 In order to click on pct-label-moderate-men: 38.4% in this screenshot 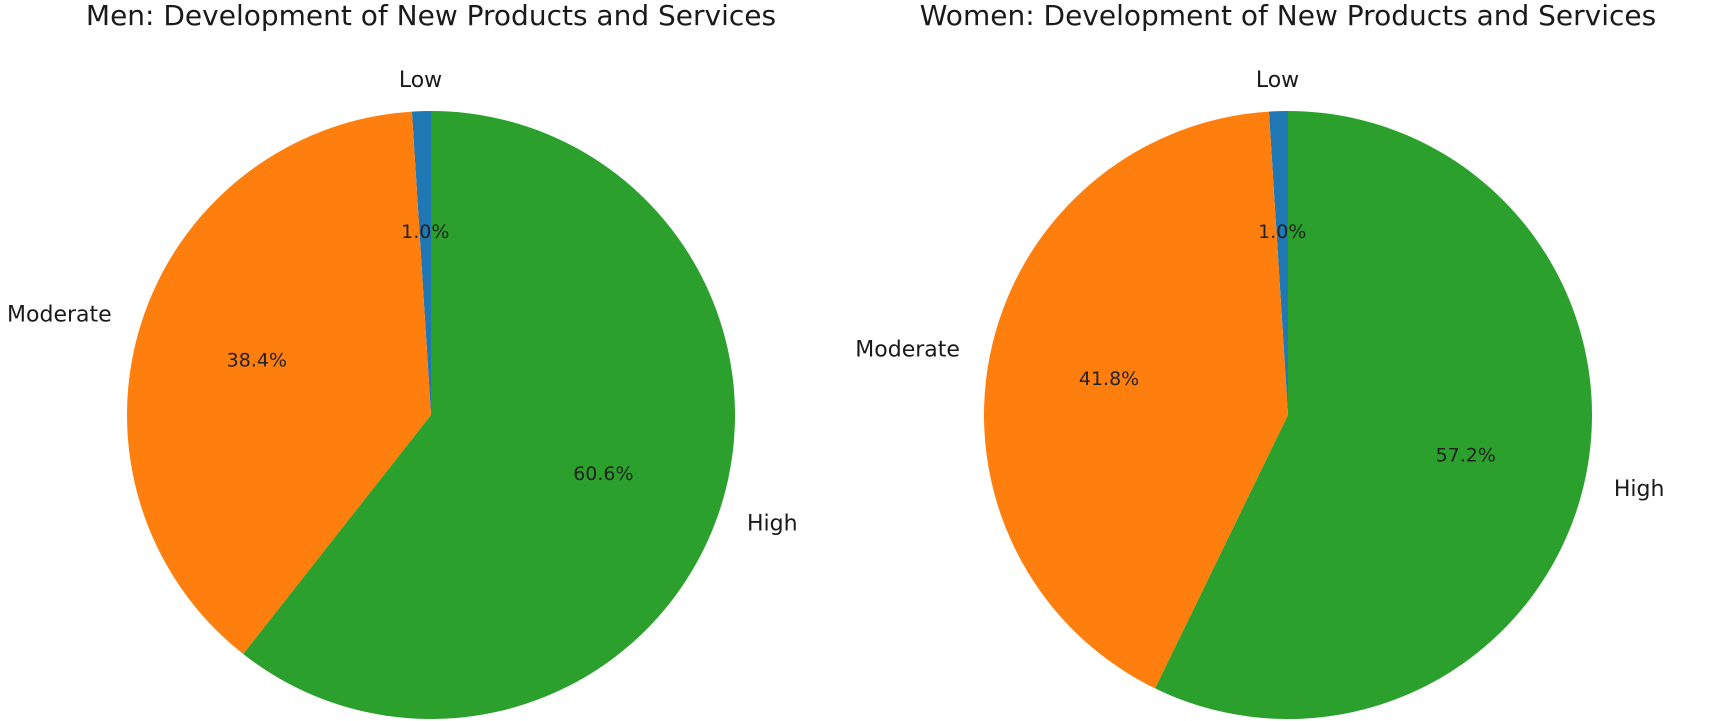, I will do `click(257, 360)`.